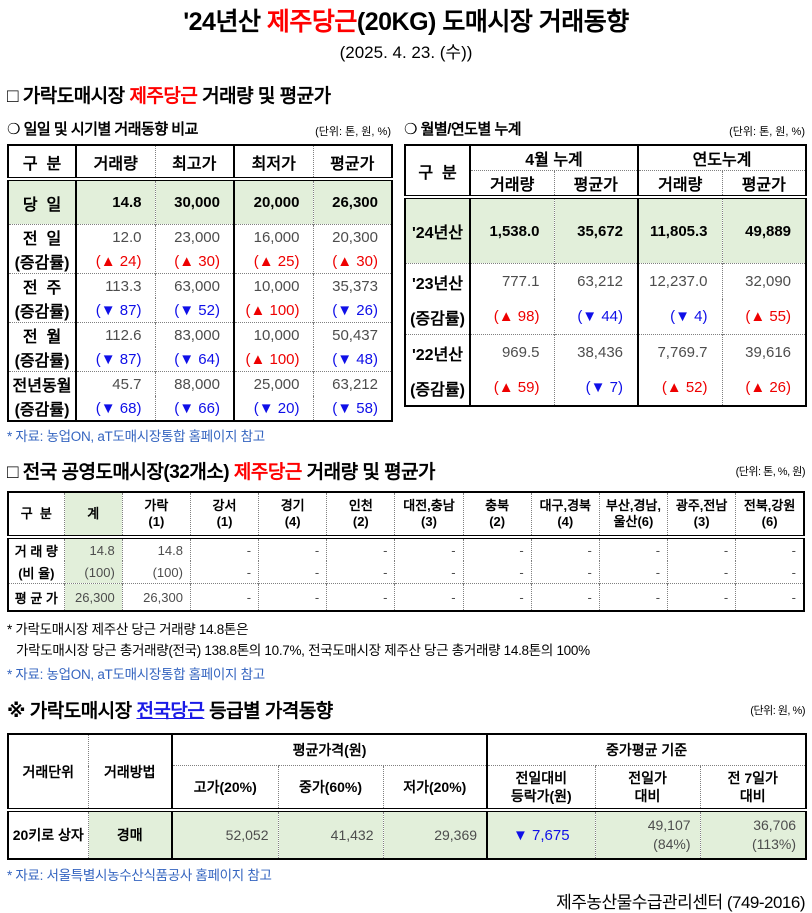 This screenshot has height=913, width=812. Describe the element at coordinates (292, 515) in the screenshot. I see `header-cell: 경기 (4)` at that location.